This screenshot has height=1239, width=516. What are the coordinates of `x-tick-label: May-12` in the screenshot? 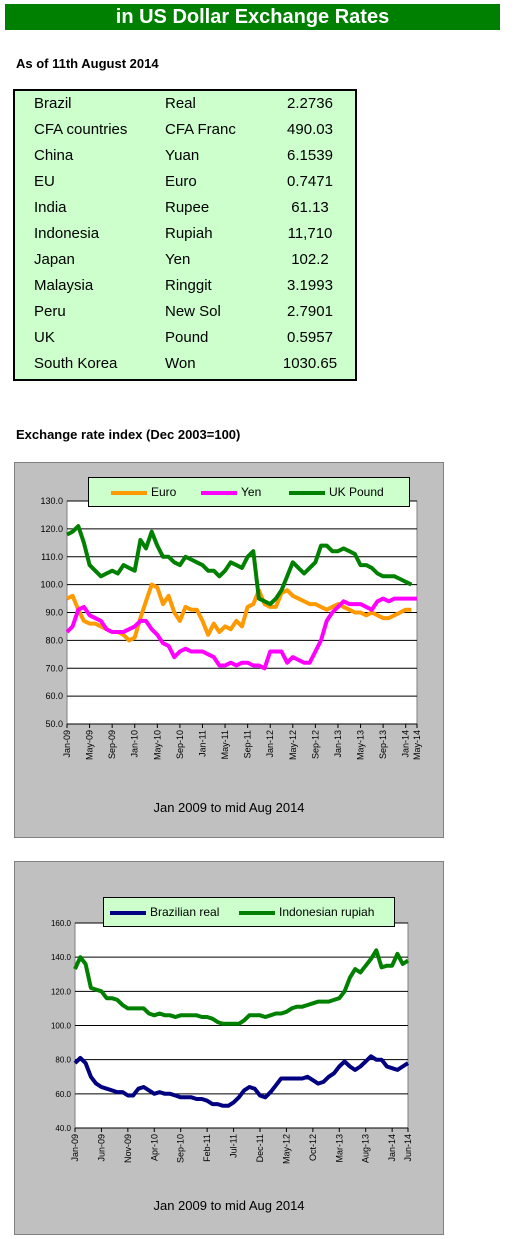 It's located at (286, 1149).